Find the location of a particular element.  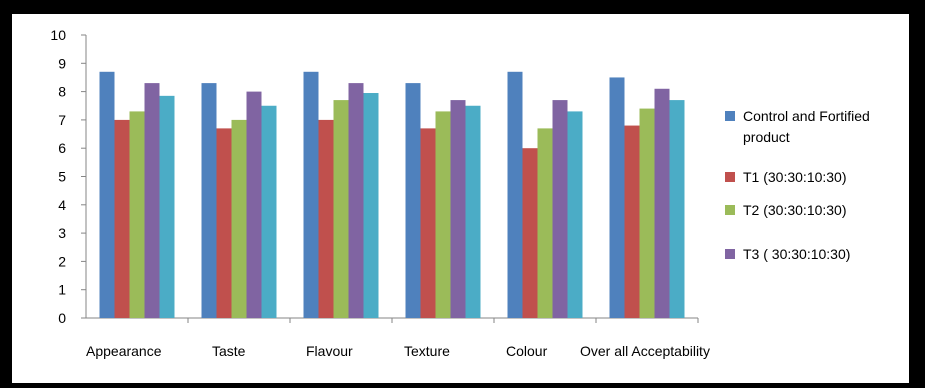

x-tick-label: Texture is located at coordinates (427, 351).